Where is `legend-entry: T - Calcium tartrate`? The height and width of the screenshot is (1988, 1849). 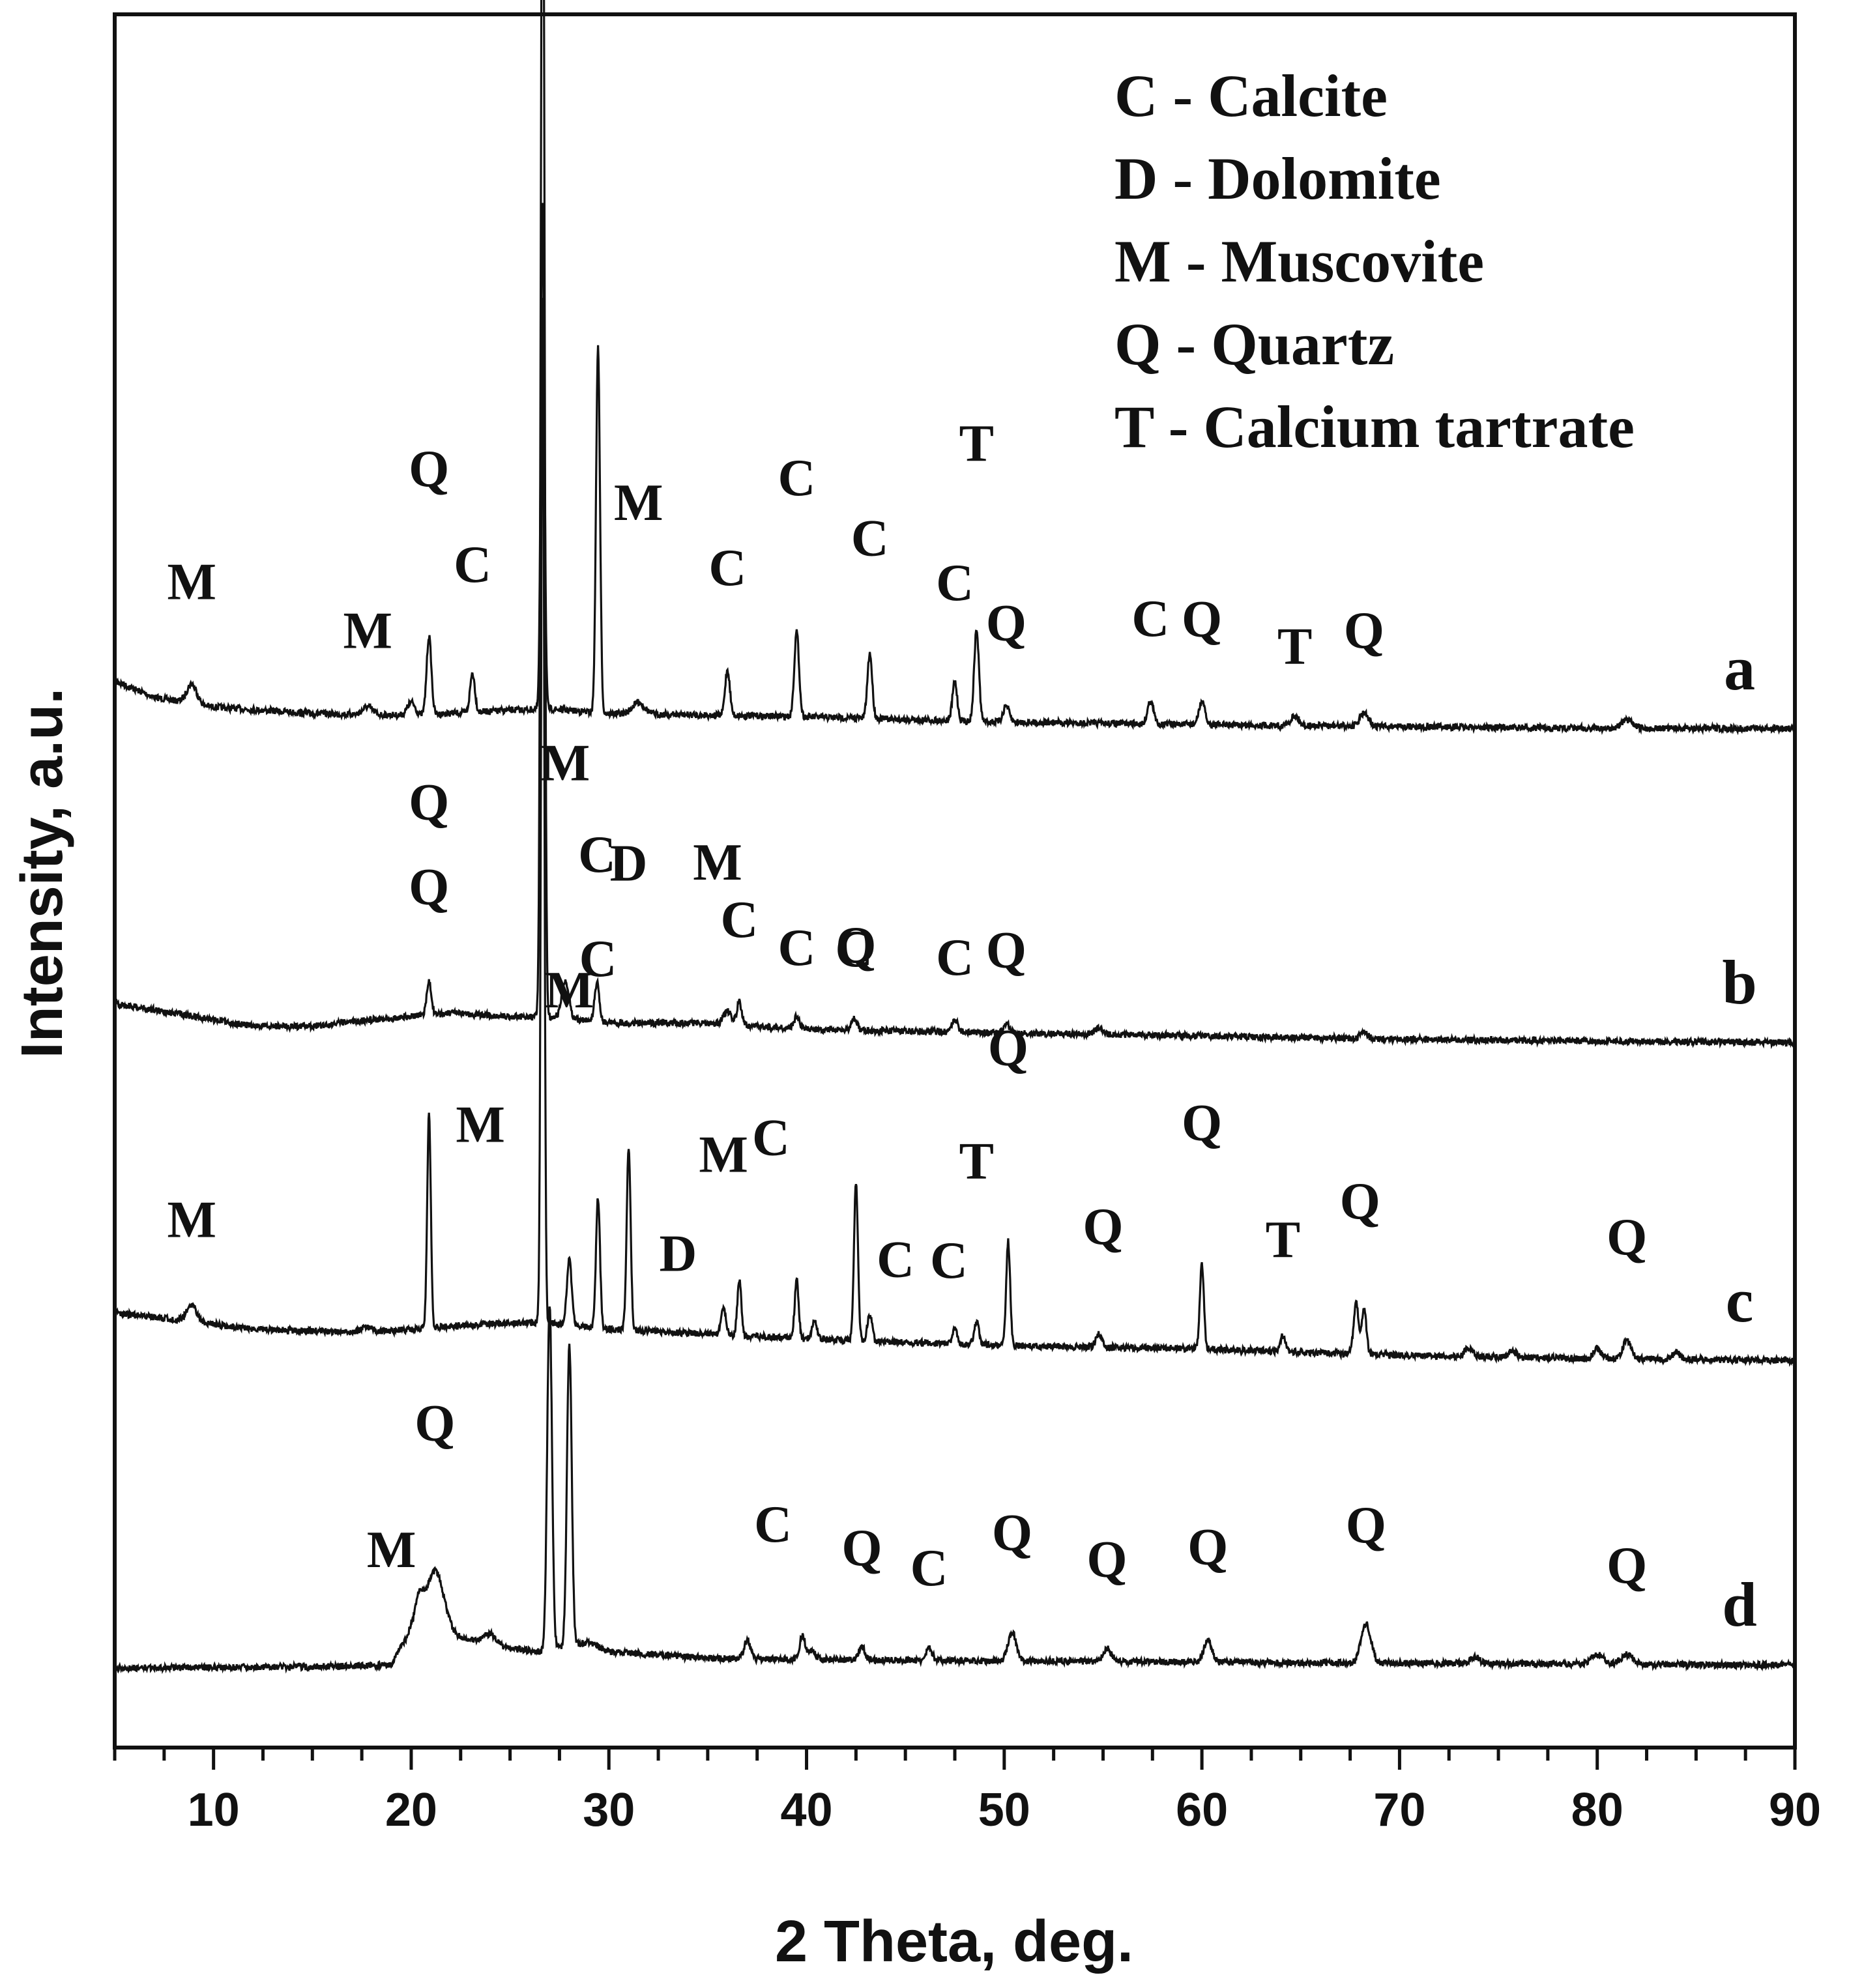
legend-entry: T - Calcium tartrate is located at coordinates (1375, 427).